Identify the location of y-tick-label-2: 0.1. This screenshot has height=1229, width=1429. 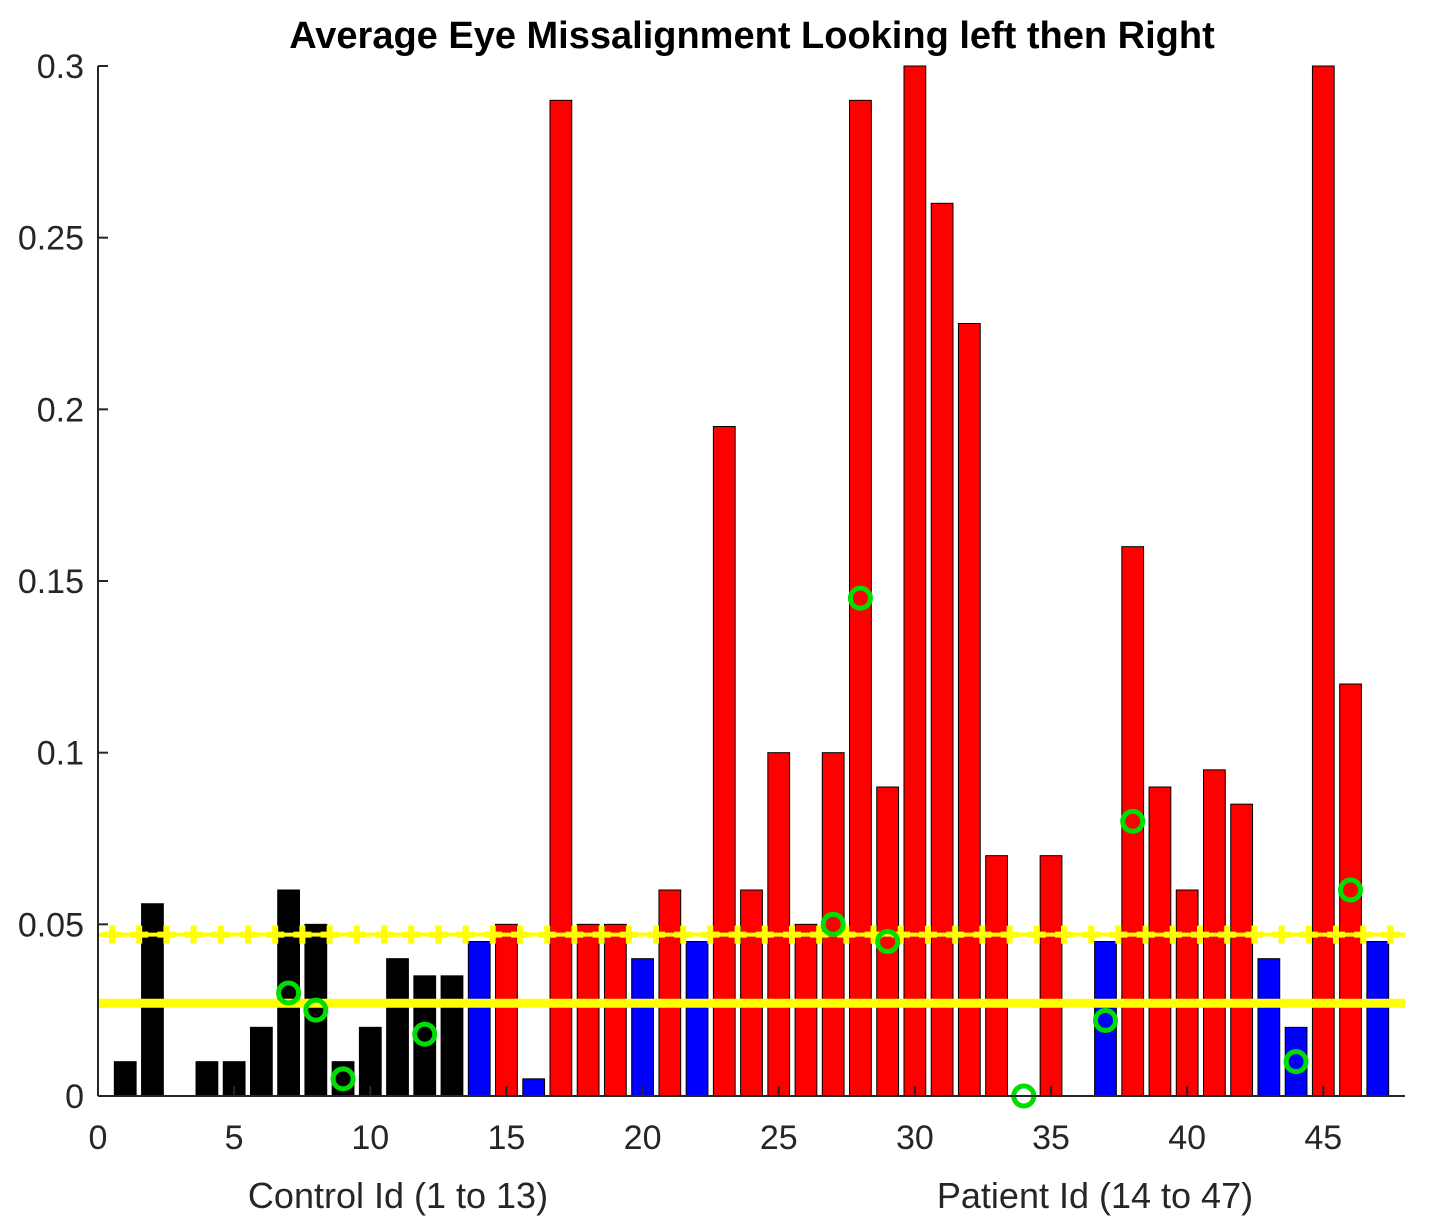
(60, 754).